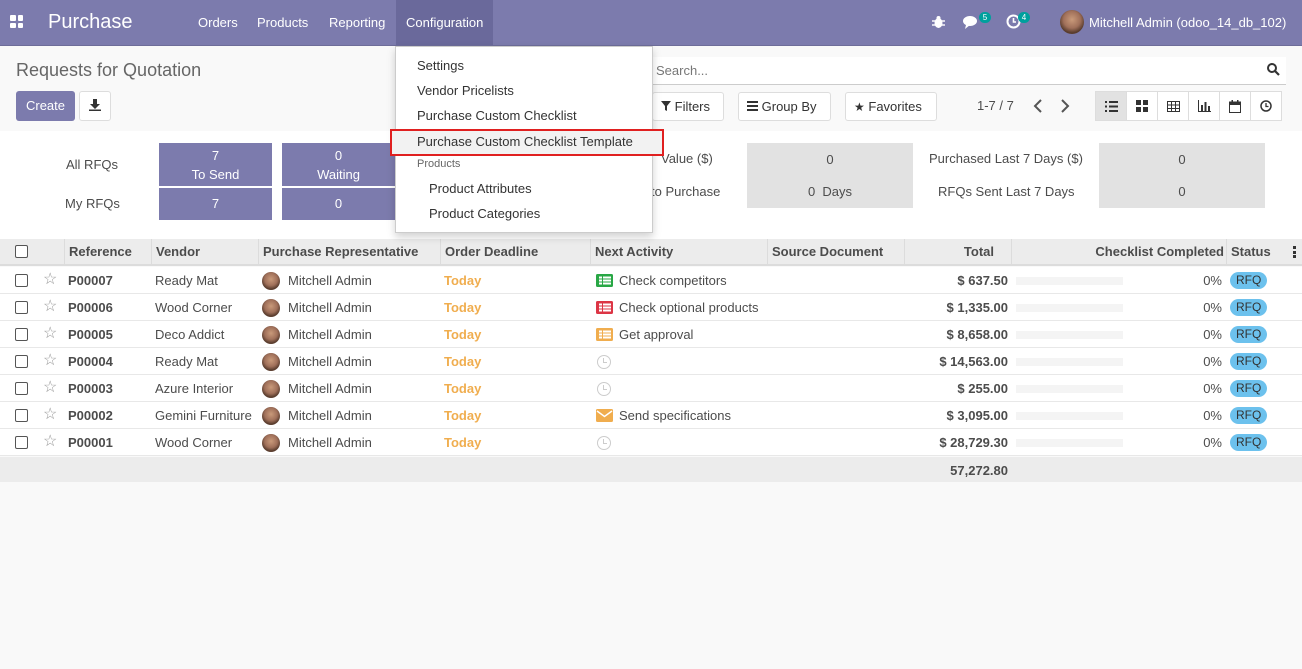 The image size is (1302, 669). What do you see at coordinates (527, 142) in the screenshot?
I see `menu-item-purchase-custom-checklist-template: Purchase Custom Checklist Template` at bounding box center [527, 142].